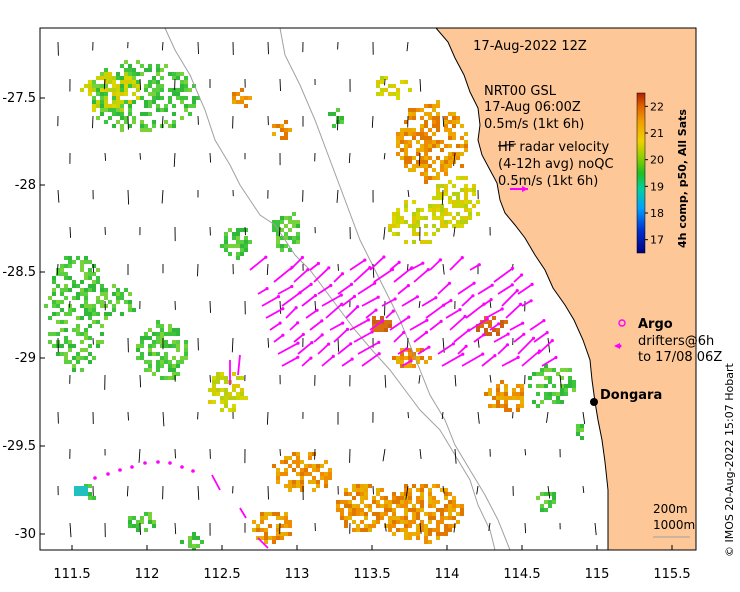 Image resolution: width=740 pixels, height=592 pixels. Describe the element at coordinates (622, 323) in the screenshot. I see `argo-marker-icon` at that location.